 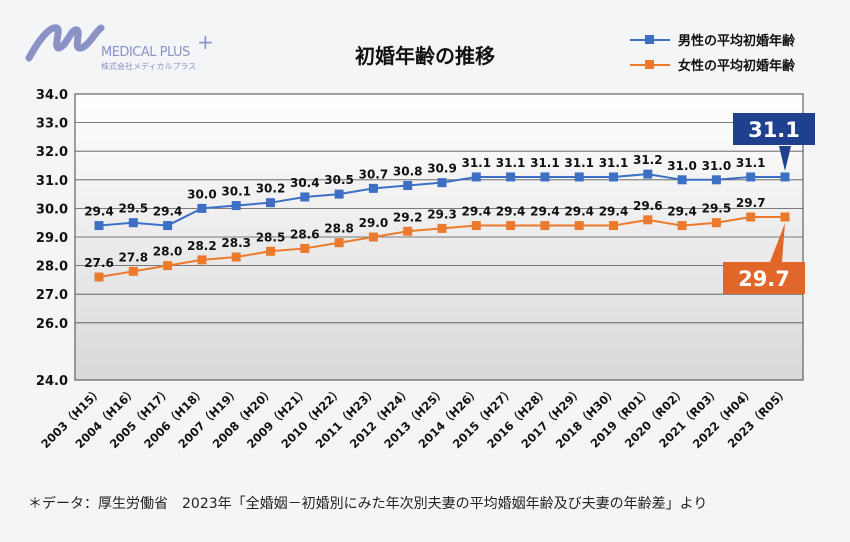 I want to click on data-label: 30.0, so click(x=202, y=194).